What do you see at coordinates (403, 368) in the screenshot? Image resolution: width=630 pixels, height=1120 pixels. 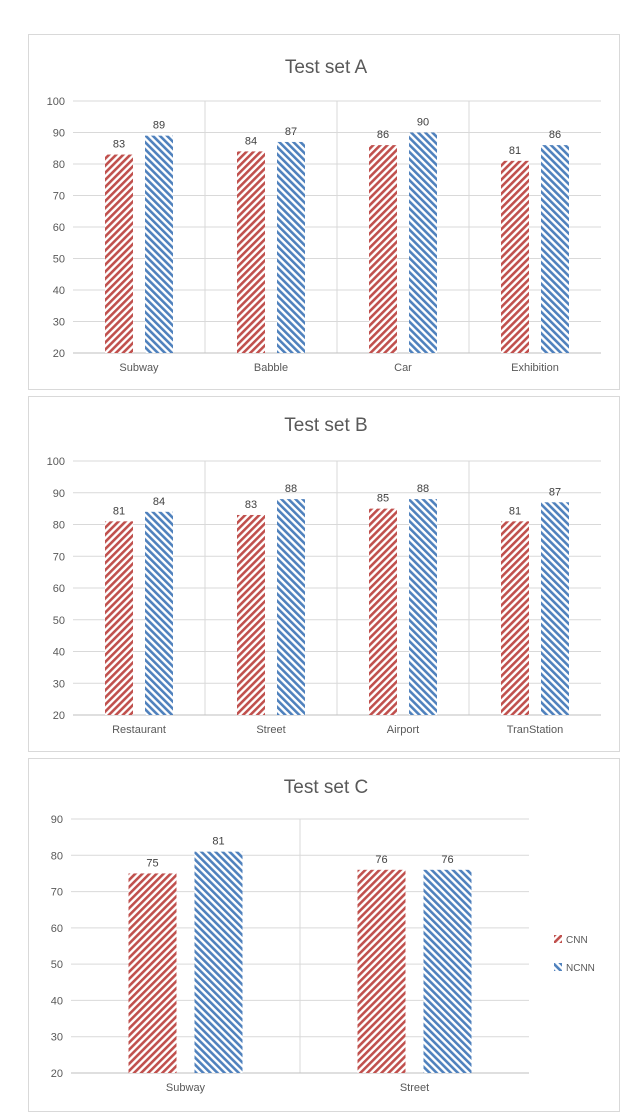 I see `x-tick-label: Car` at bounding box center [403, 368].